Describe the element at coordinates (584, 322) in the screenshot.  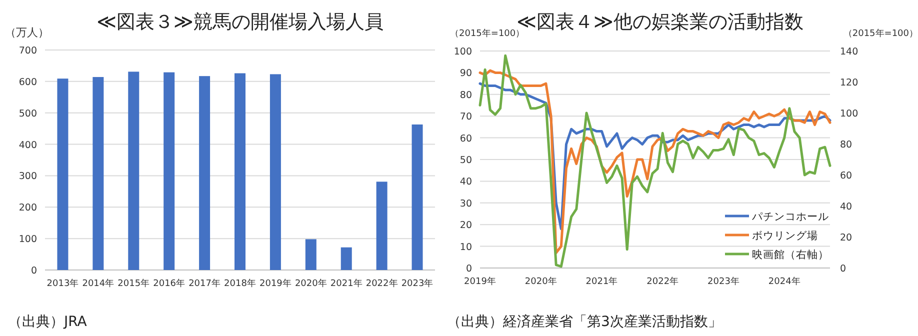
I see `text: （出典）経済産業省「第3次産業活動指数」` at that location.